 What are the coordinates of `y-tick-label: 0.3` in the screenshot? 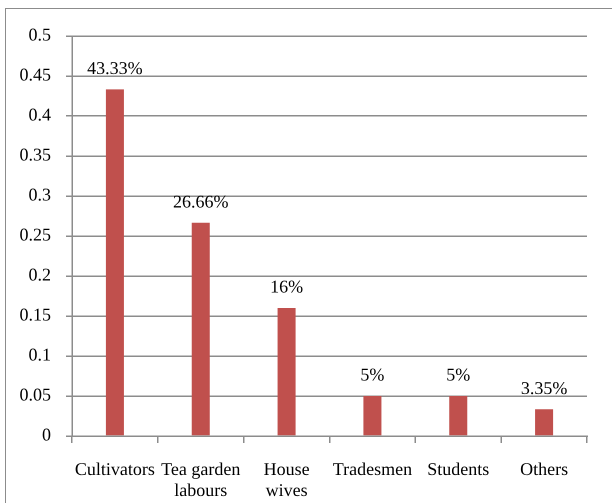 It's located at (39, 194).